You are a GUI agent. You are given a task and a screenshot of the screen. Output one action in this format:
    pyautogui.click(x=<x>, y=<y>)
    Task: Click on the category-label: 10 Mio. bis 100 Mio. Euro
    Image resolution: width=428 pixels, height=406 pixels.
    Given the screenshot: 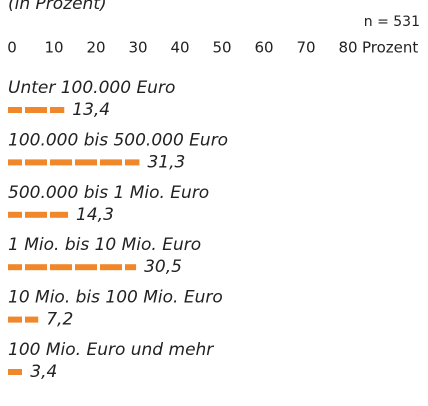 What is the action you would take?
    pyautogui.click(x=115, y=298)
    